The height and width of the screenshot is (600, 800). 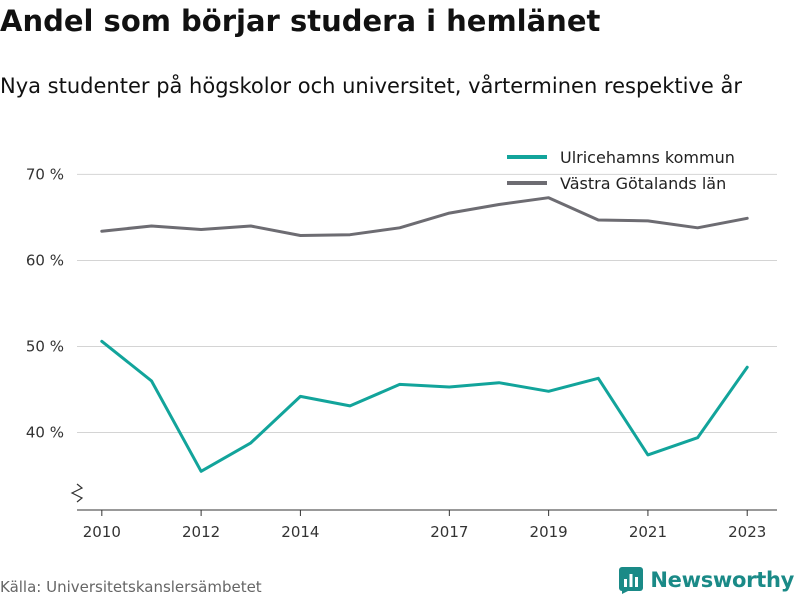 What do you see at coordinates (300, 21) in the screenshot?
I see `chart-title: Andel som börjar studera i hemlänet` at bounding box center [300, 21].